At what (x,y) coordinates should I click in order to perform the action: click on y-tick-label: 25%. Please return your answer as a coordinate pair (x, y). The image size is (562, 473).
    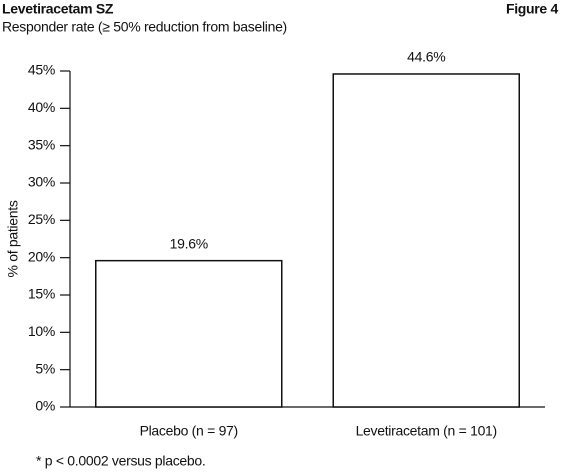
    Looking at the image, I should click on (41, 219).